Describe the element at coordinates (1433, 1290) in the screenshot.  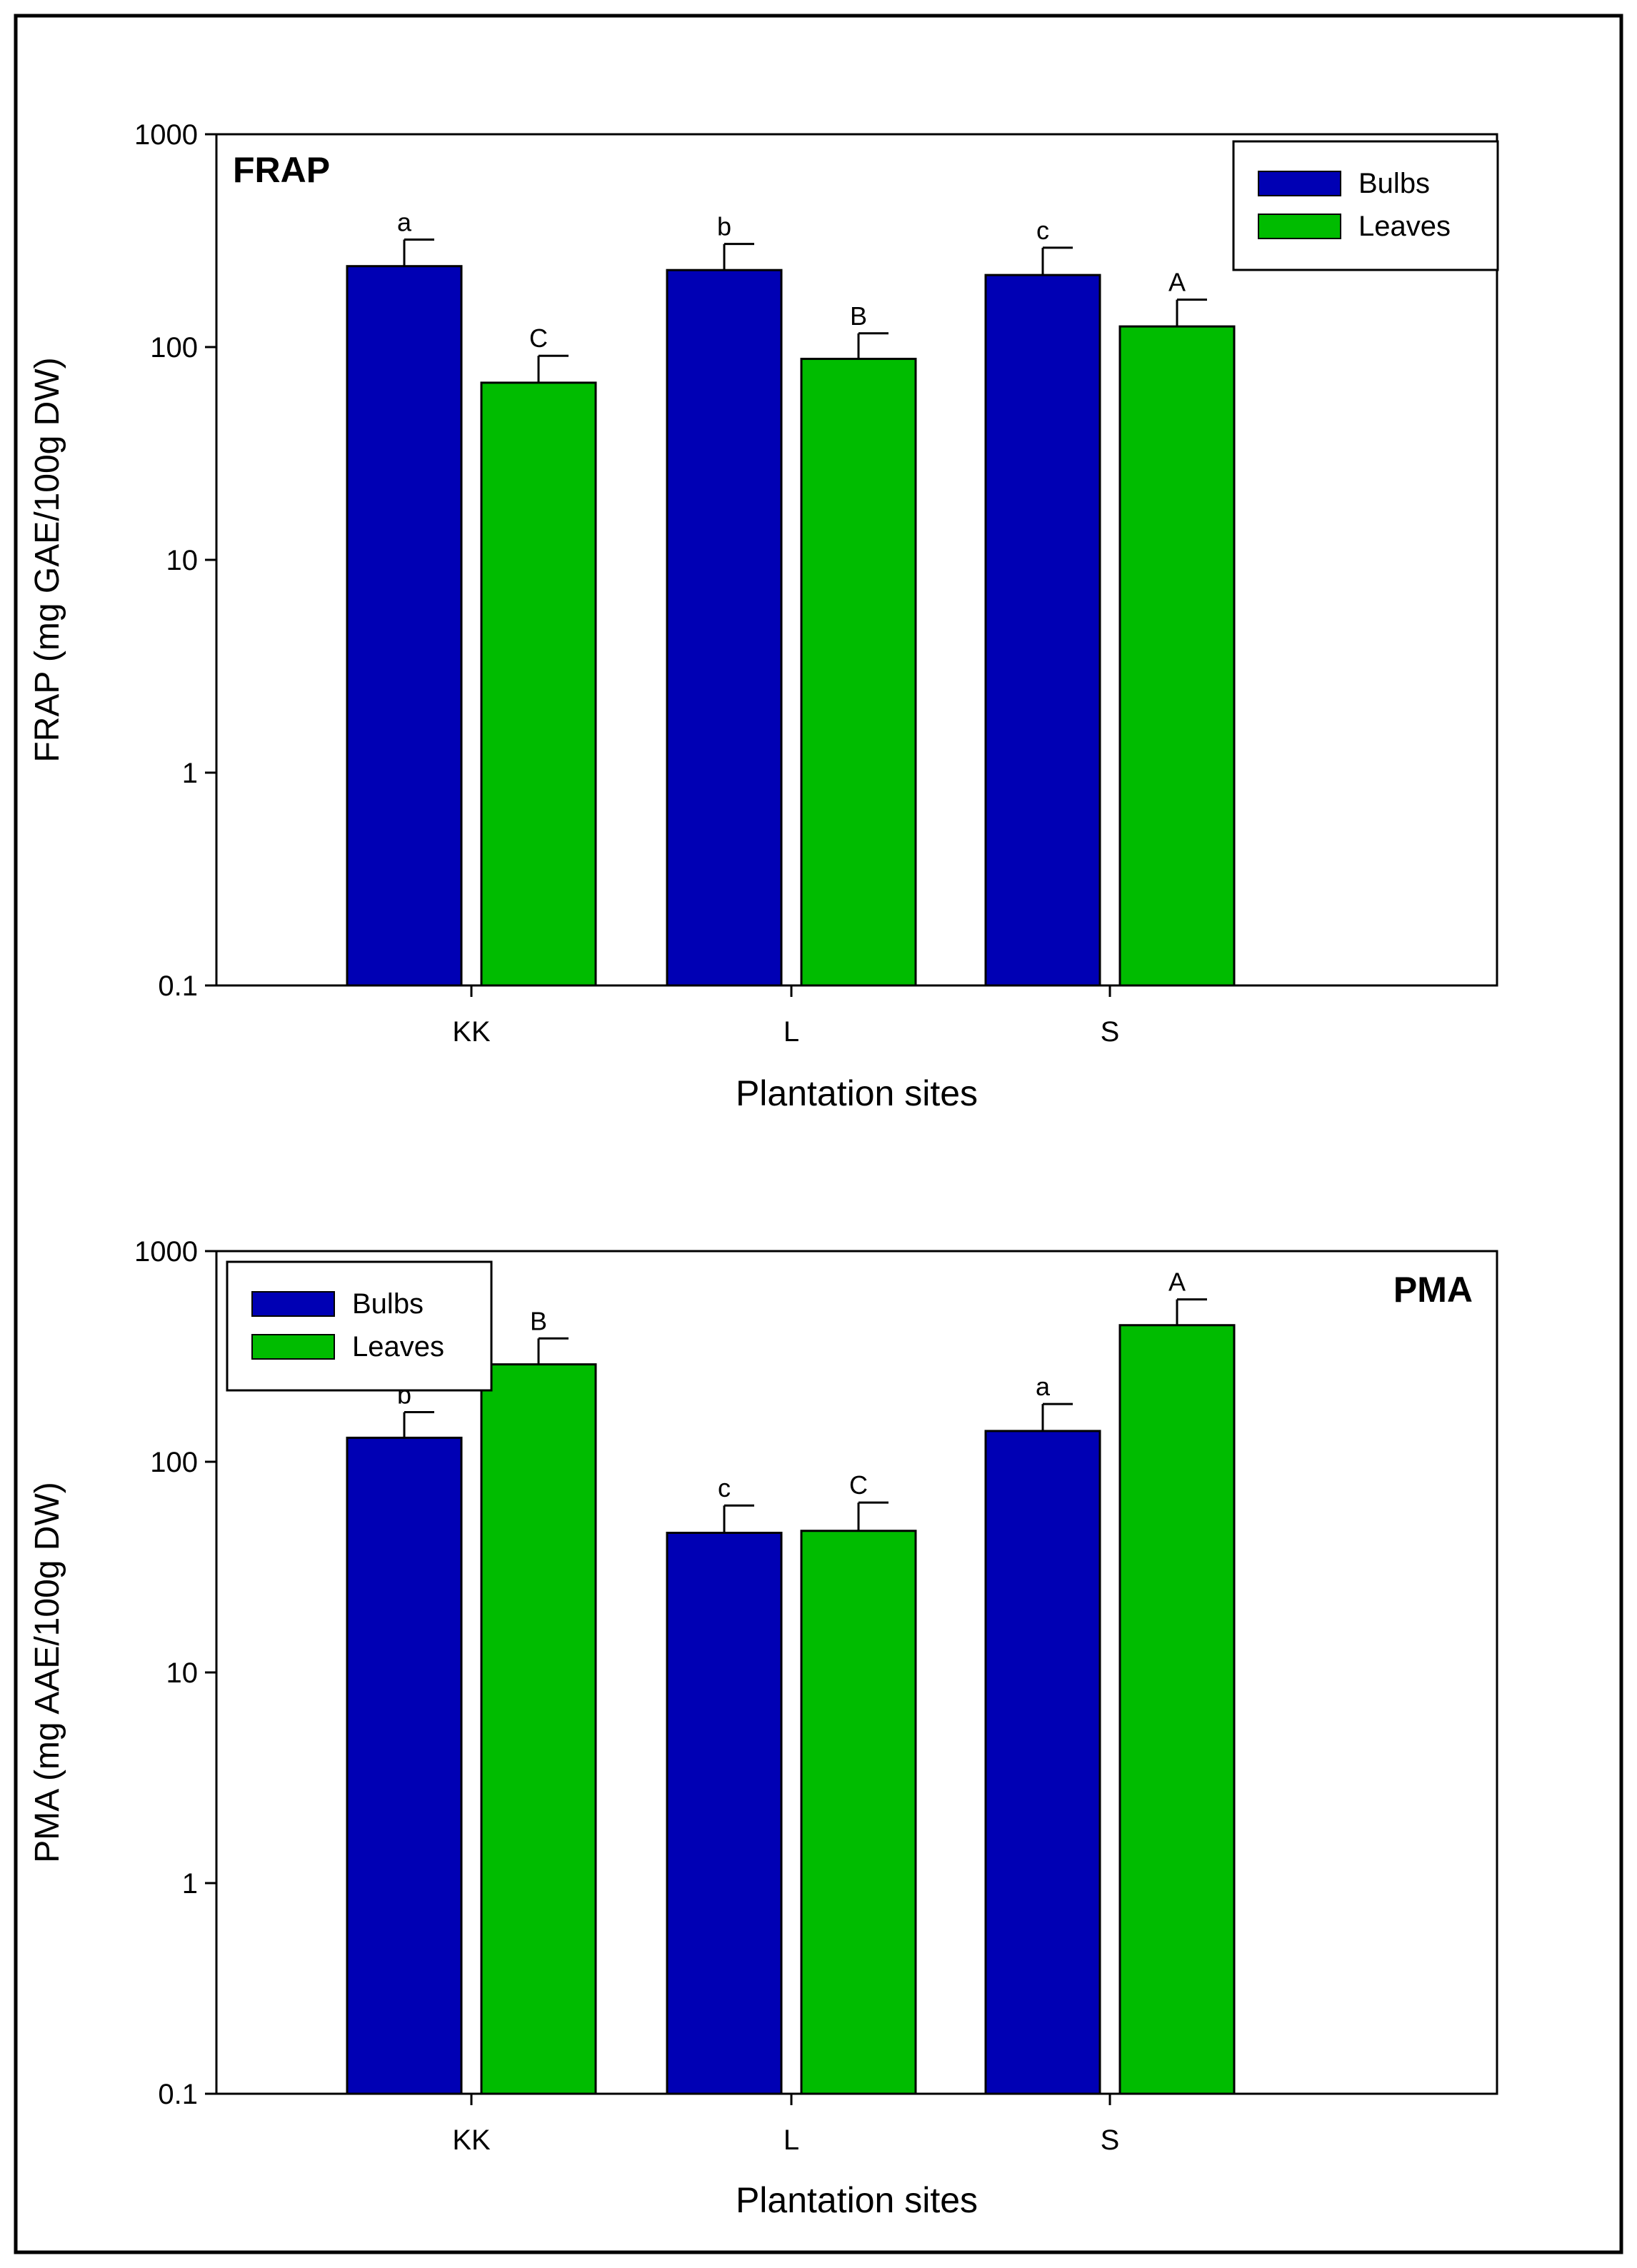
I see `panel-label: PMA` at that location.